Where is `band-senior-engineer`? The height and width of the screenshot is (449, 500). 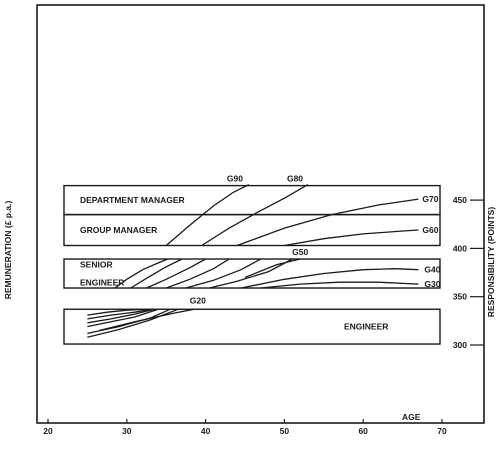
band-senior-engineer is located at coordinates (252, 273).